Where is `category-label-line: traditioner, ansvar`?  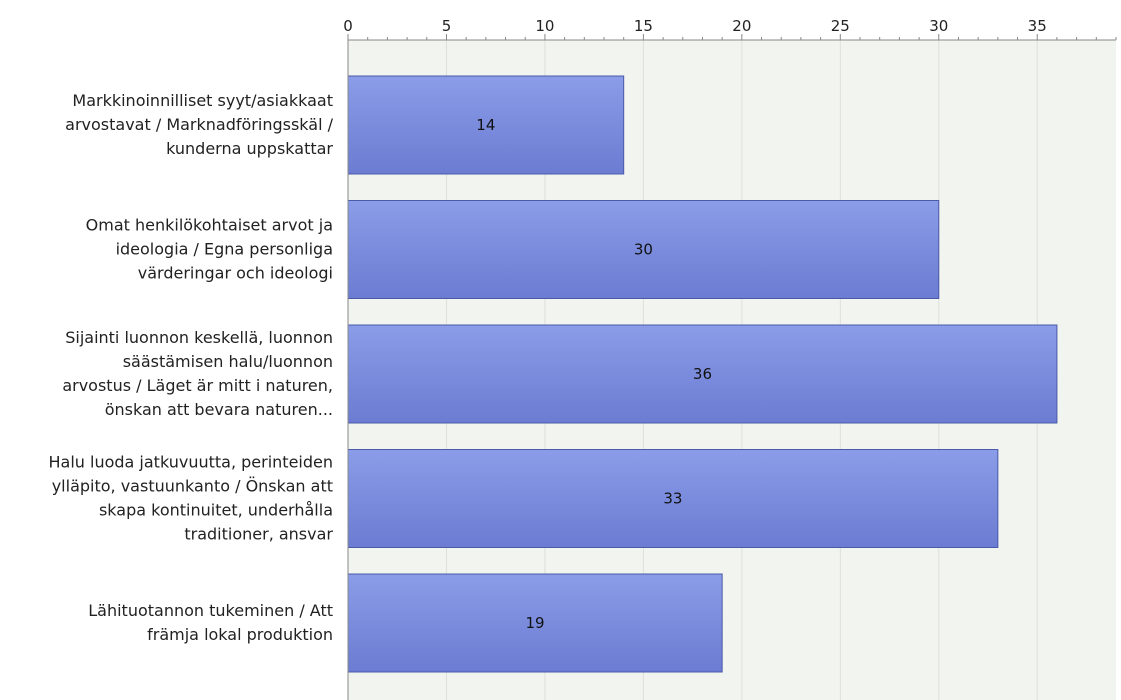 category-label-line: traditioner, ansvar is located at coordinates (258, 534).